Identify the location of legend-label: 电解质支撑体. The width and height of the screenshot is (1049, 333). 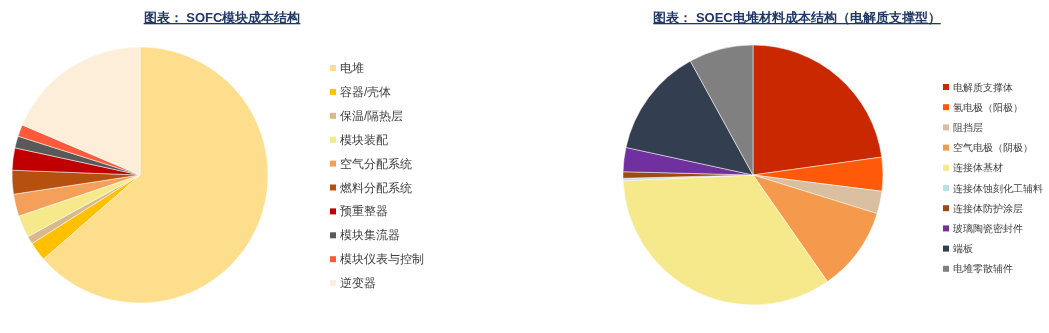
(983, 87).